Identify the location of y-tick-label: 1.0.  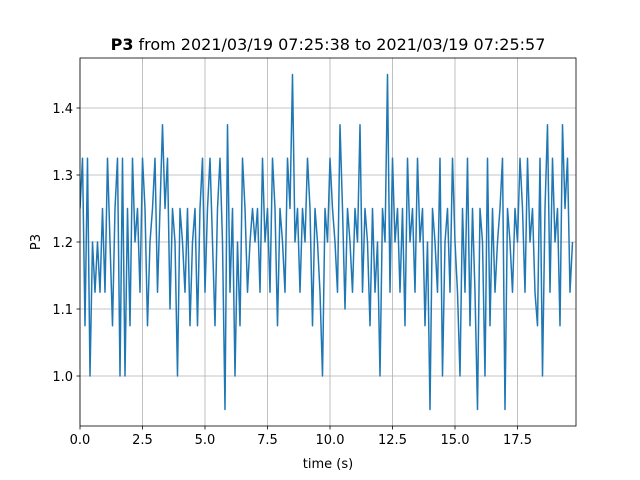
(62, 377).